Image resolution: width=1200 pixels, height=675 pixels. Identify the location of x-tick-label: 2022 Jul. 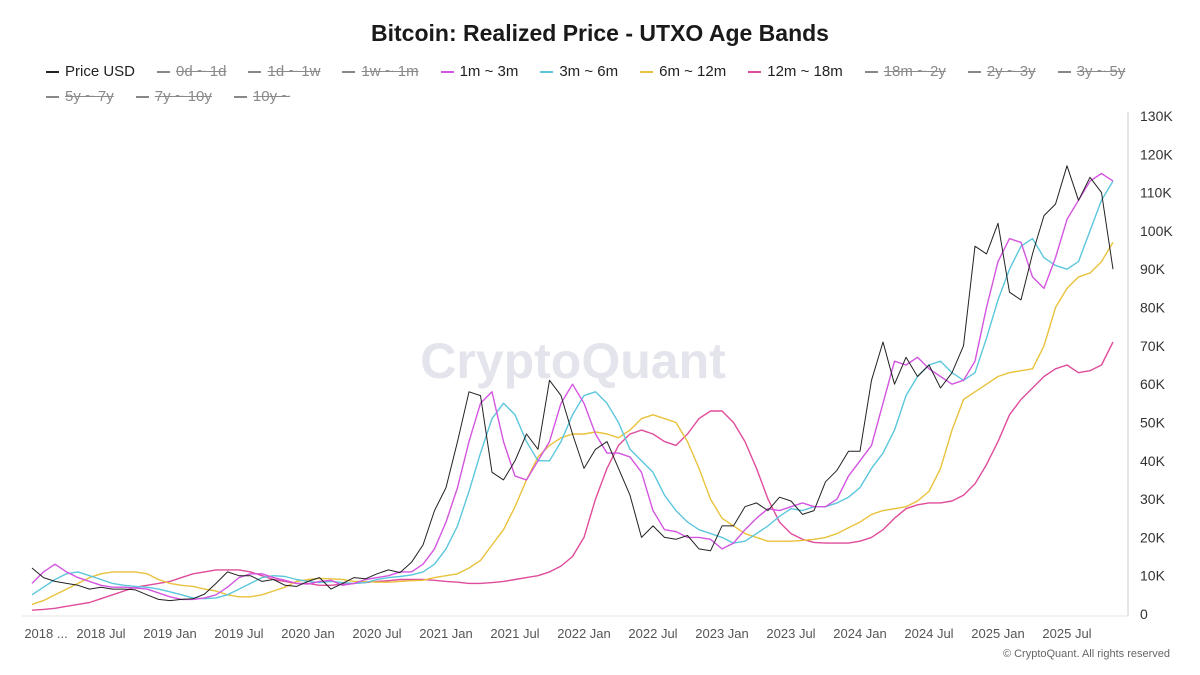
(652, 633).